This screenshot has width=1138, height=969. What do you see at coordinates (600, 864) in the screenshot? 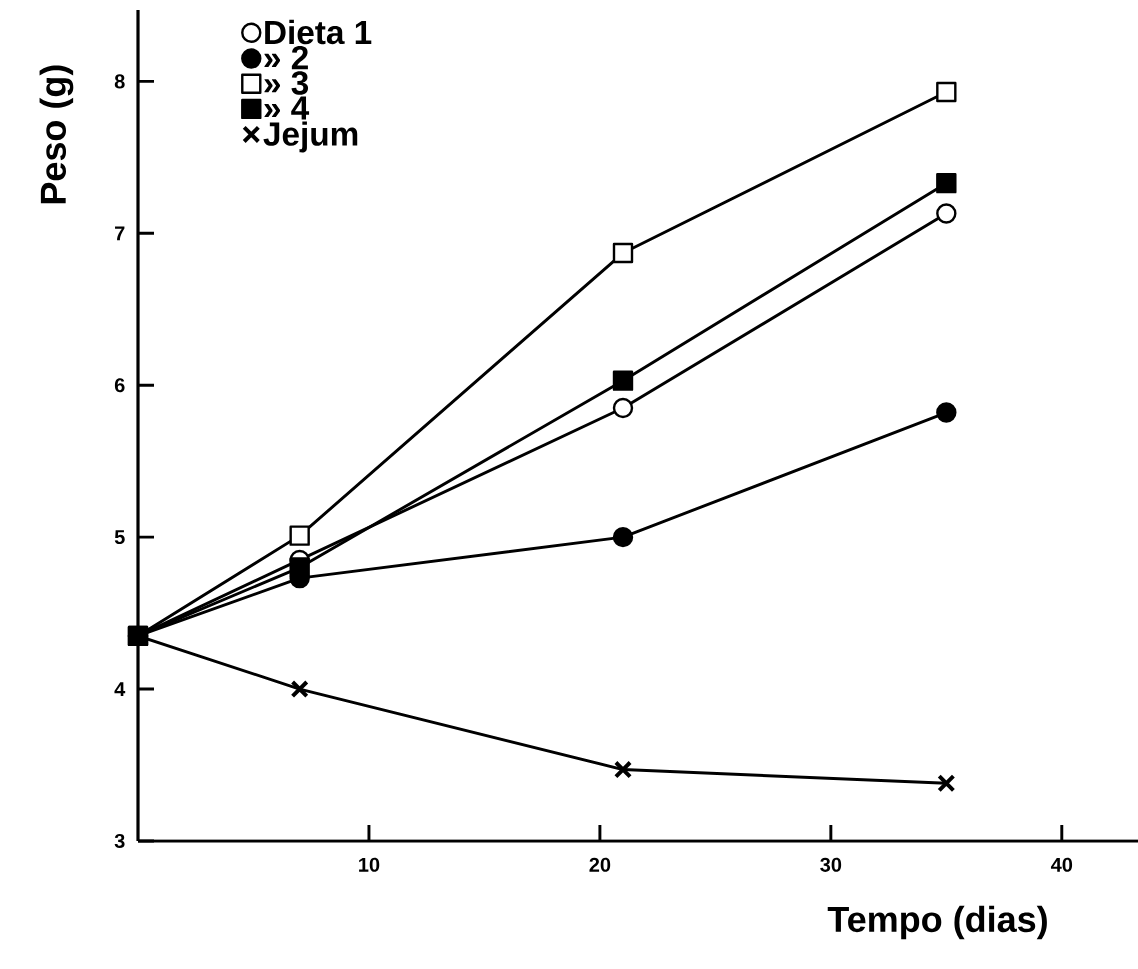
I see `x-tick-label: 20` at bounding box center [600, 864].